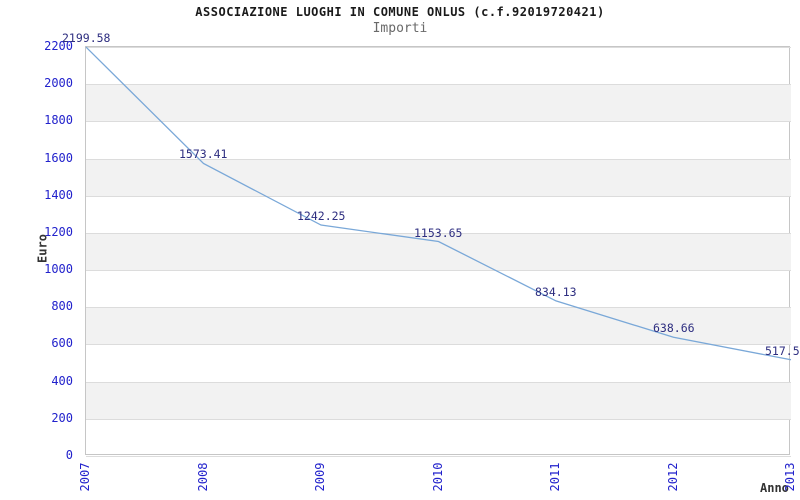 The width and height of the screenshot is (800, 500). I want to click on data-point-label: 2199.58, so click(86, 38).